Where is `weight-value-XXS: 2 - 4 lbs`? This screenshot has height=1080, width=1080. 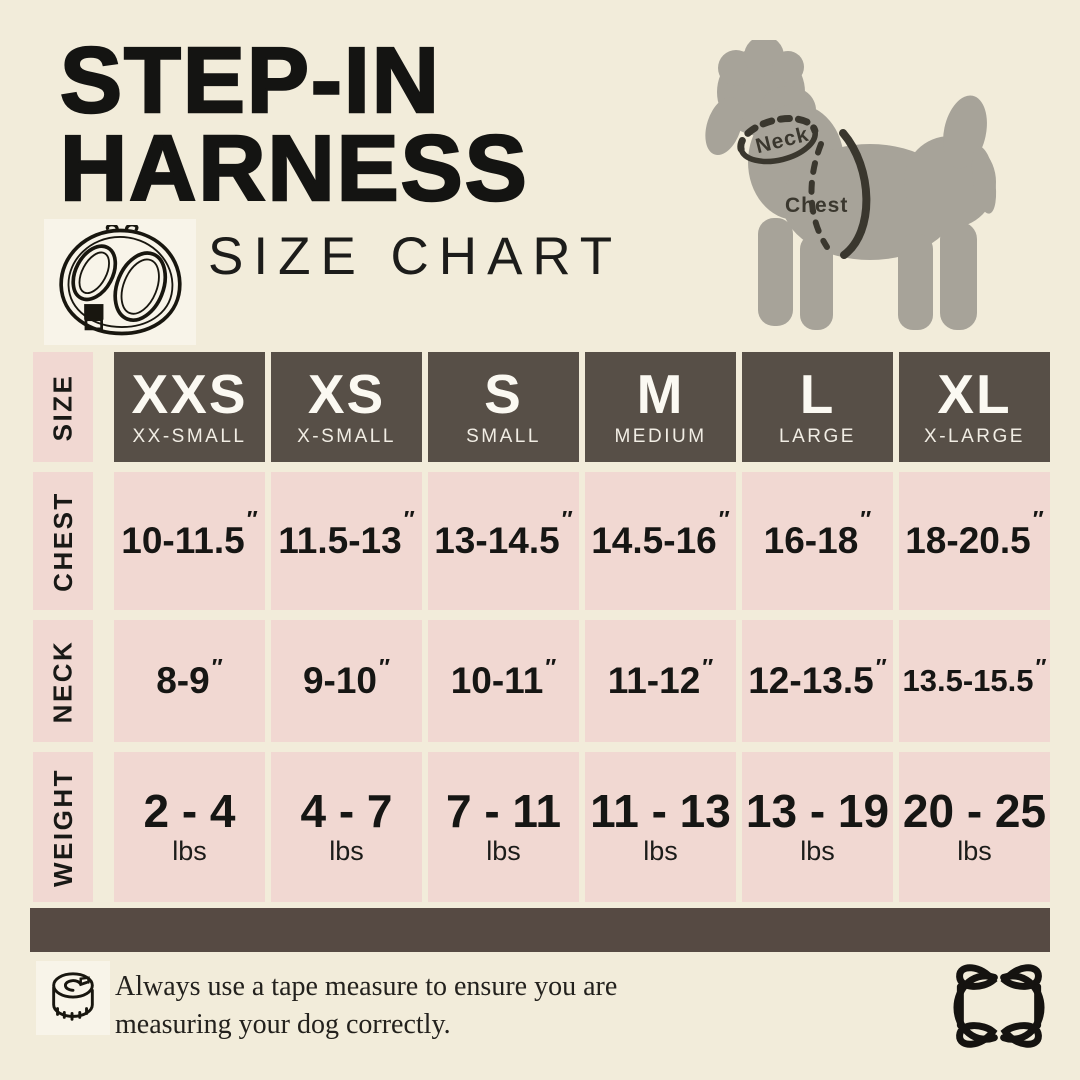 weight-value-XXS: 2 - 4 lbs is located at coordinates (189, 827).